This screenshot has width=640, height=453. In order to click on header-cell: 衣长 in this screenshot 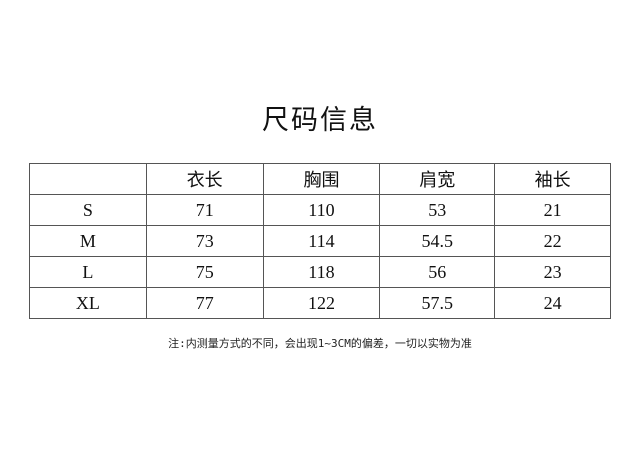, I will do `click(204, 179)`.